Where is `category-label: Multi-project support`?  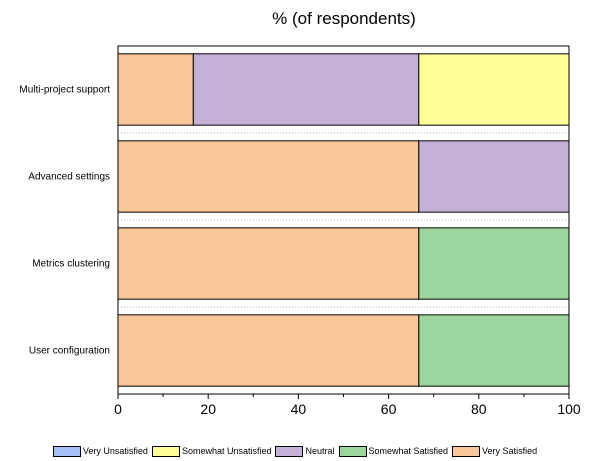 category-label: Multi-project support is located at coordinates (64, 90).